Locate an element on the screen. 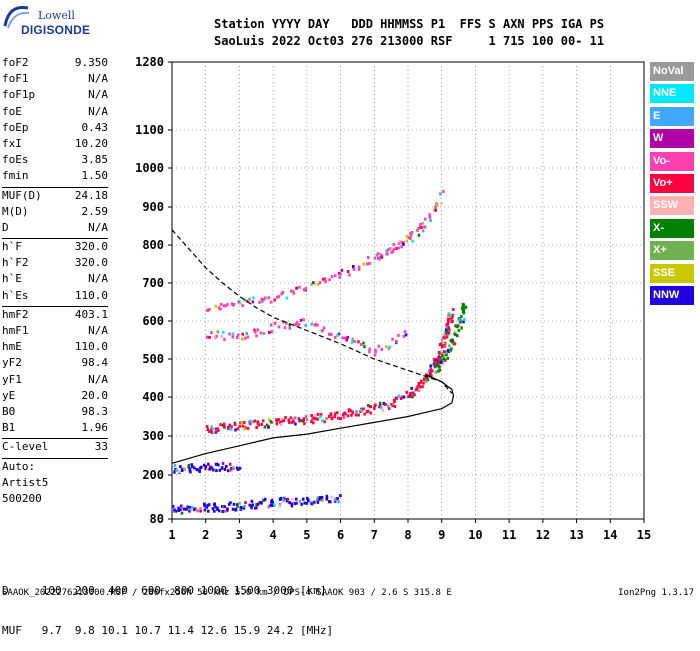 The image size is (700, 651). y-tick-label: 1100 is located at coordinates (149, 130).